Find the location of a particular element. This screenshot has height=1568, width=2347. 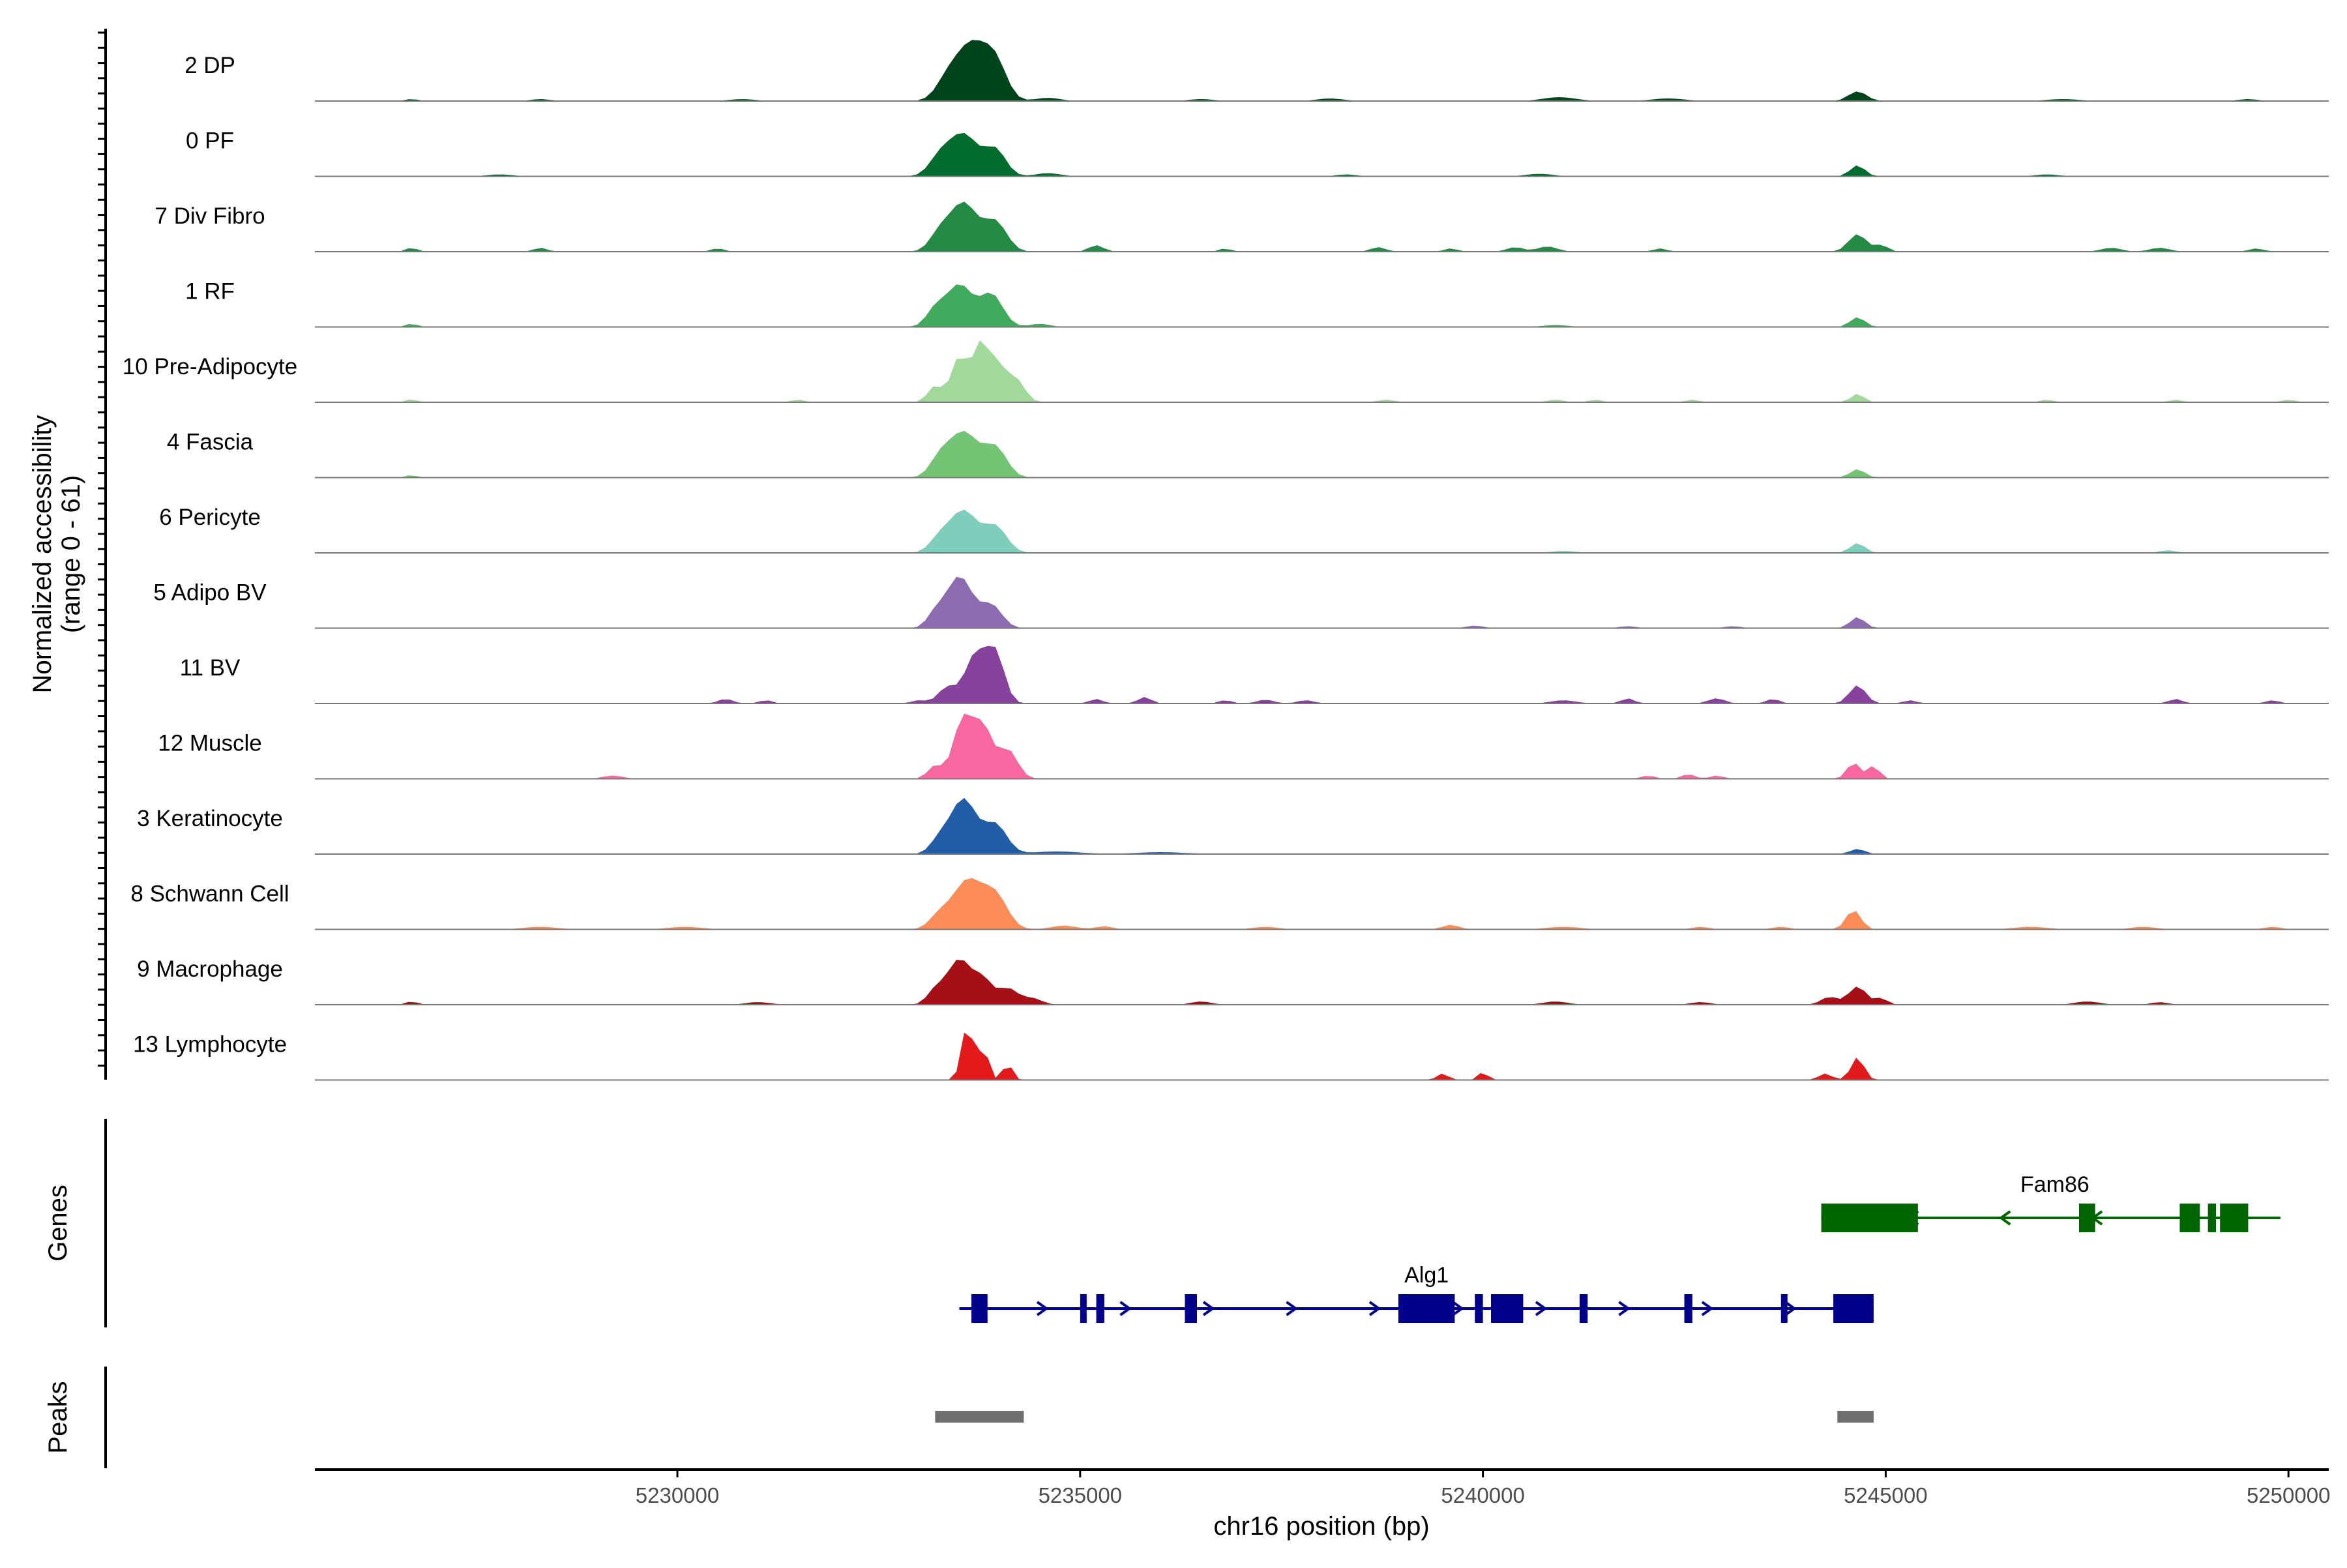

track-12-muscle: 12 Muscle is located at coordinates (1243, 747).